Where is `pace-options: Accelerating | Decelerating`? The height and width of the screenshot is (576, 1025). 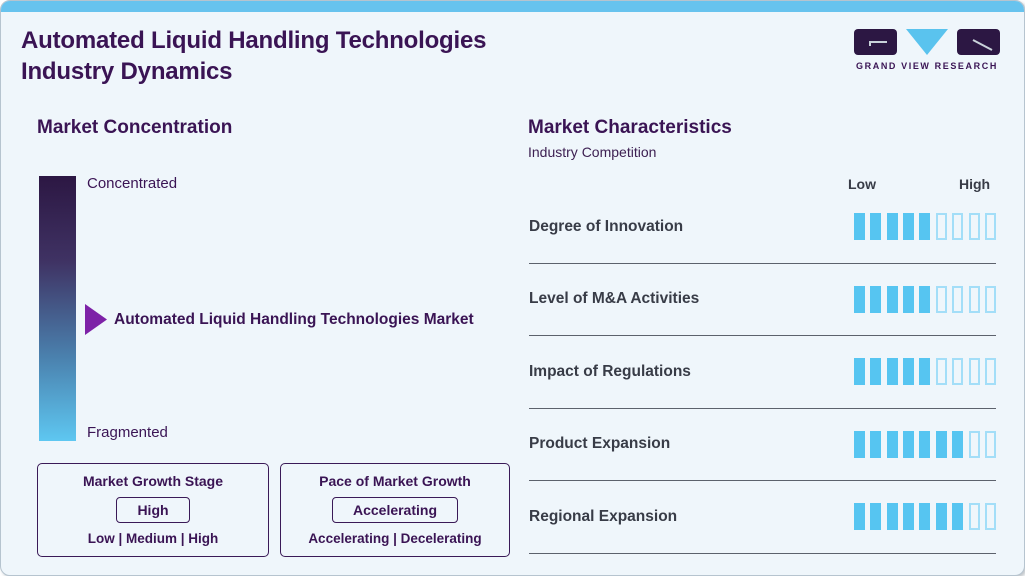
pace-options: Accelerating | Decelerating is located at coordinates (395, 538).